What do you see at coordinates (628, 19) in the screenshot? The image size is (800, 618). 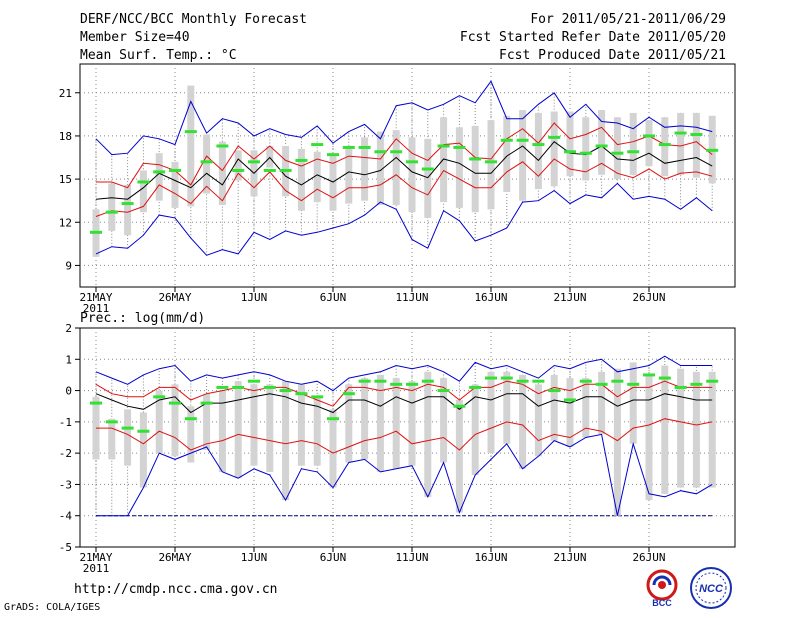 I see `forecast-period: For 2011/05/21-2011/06/29` at bounding box center [628, 19].